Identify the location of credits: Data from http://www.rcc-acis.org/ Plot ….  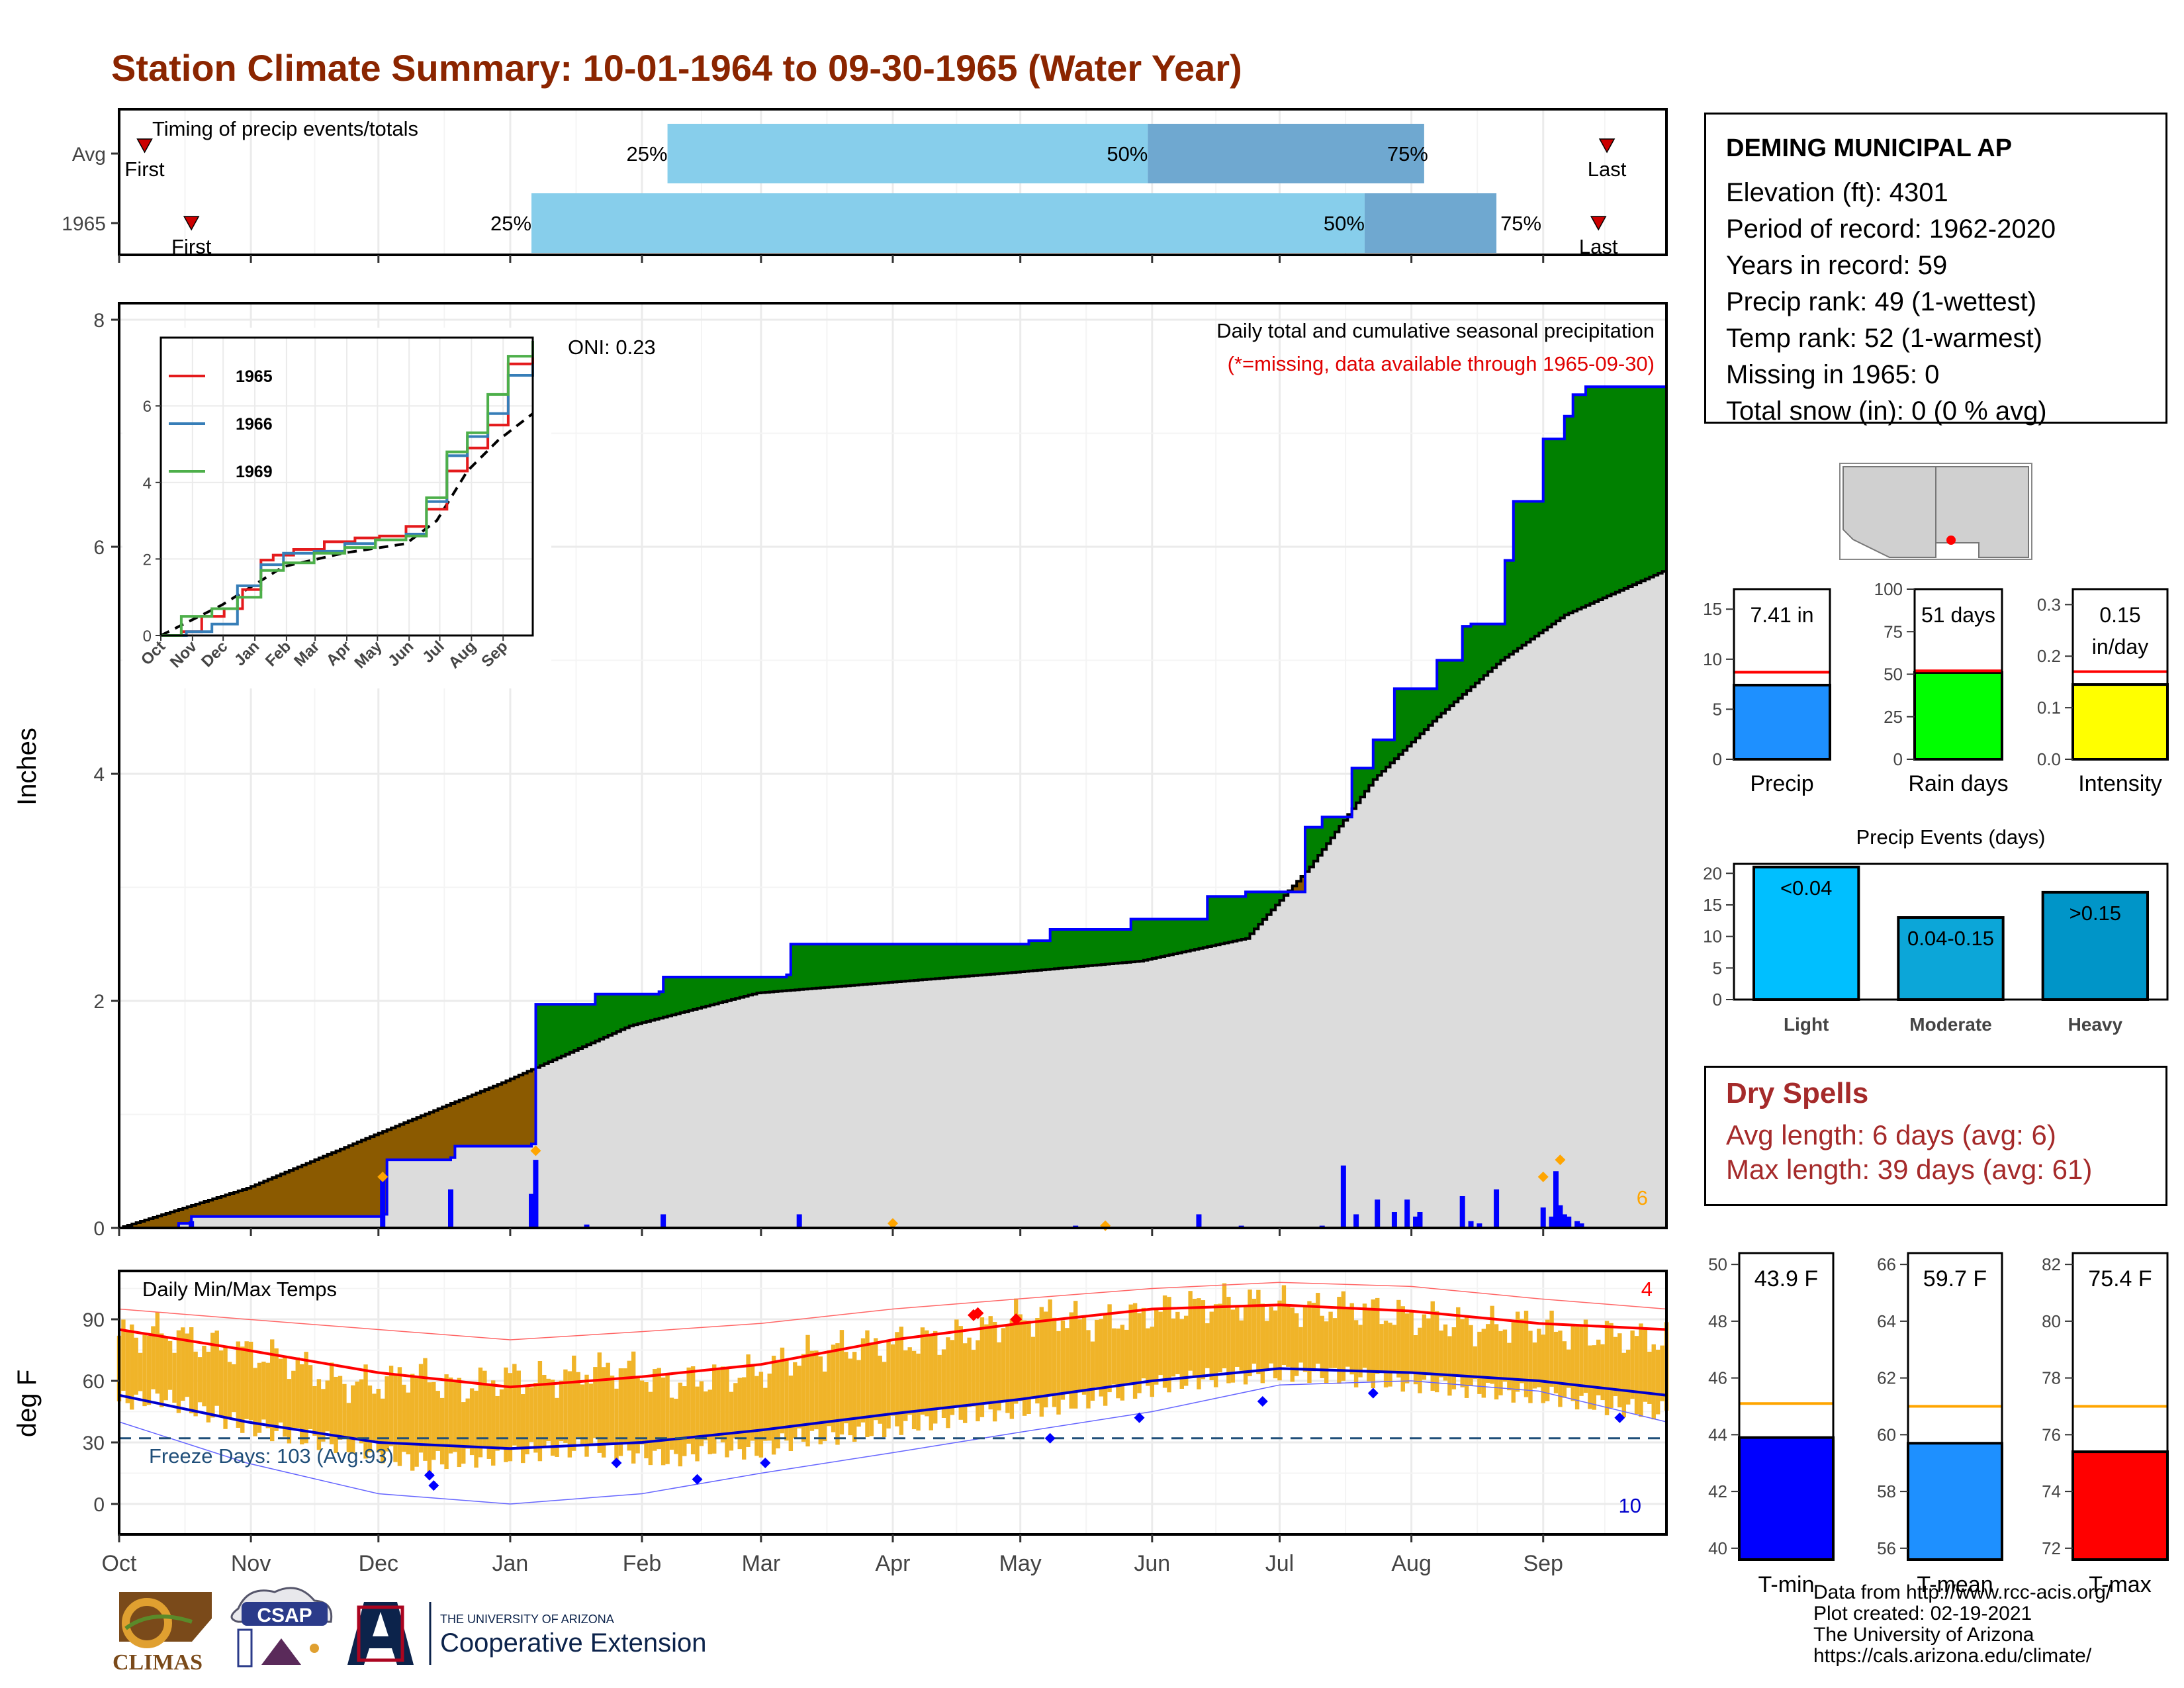
(1962, 1624).